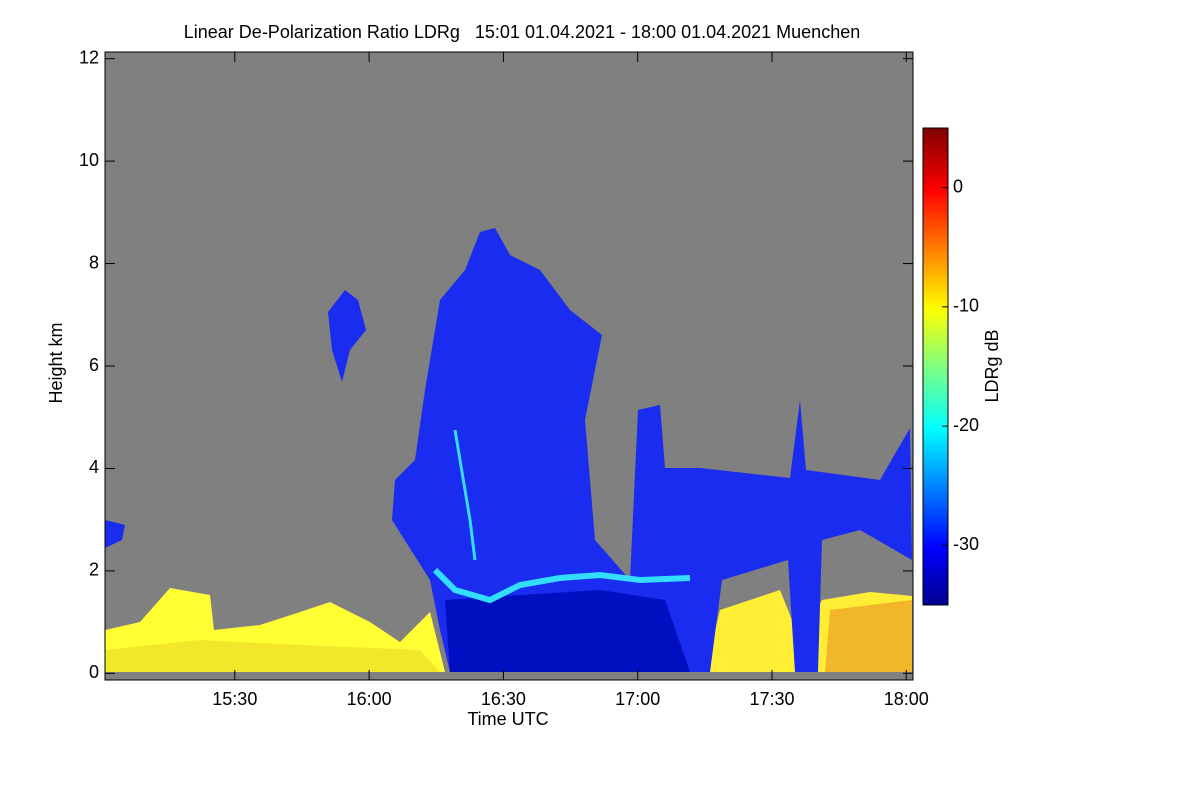 The width and height of the screenshot is (1200, 800). I want to click on colorbar, so click(935, 366).